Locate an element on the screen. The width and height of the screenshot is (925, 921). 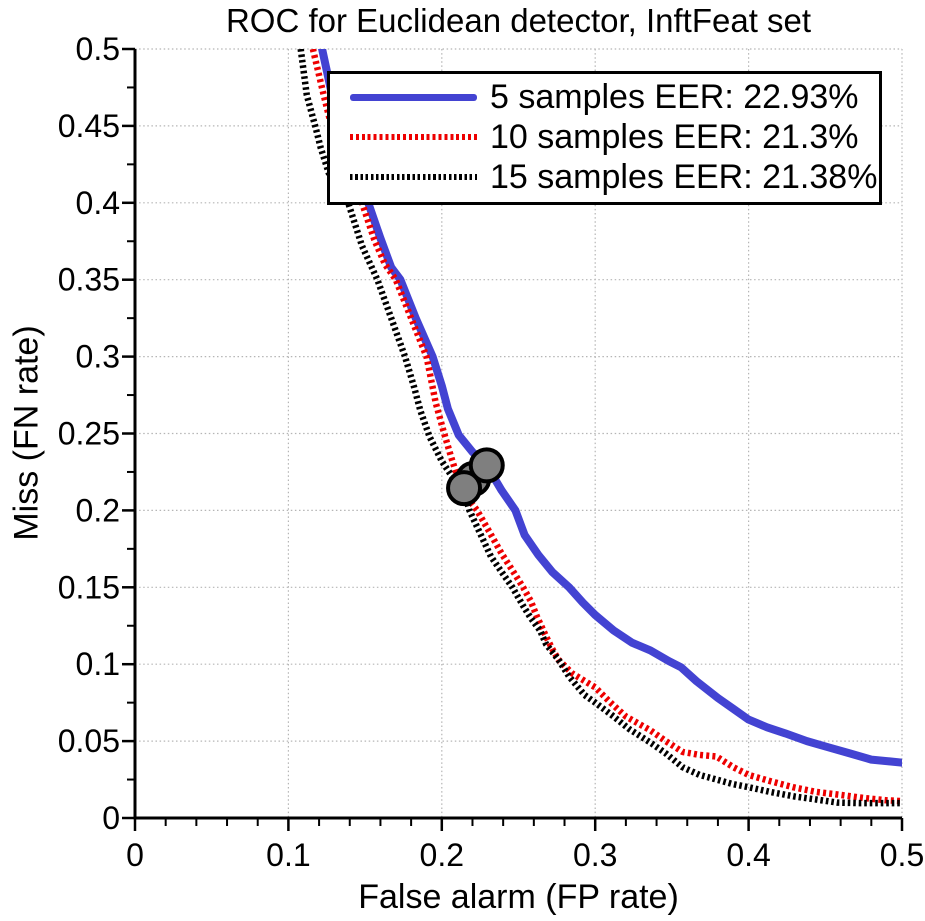
legend-item: 15 samples EER: 21.38% is located at coordinates (604, 177).